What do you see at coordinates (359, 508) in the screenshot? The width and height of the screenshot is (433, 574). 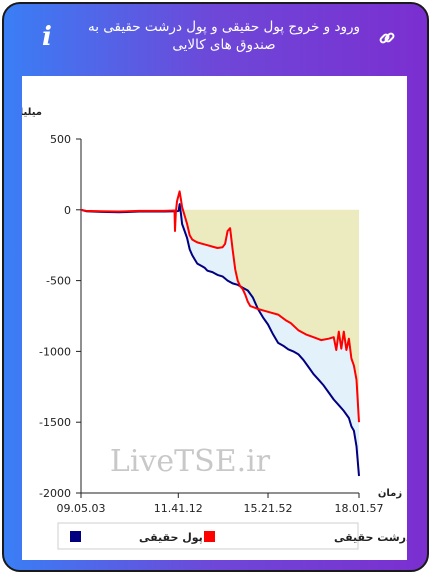 I see `x-tick-label: 18.01.57` at bounding box center [359, 508].